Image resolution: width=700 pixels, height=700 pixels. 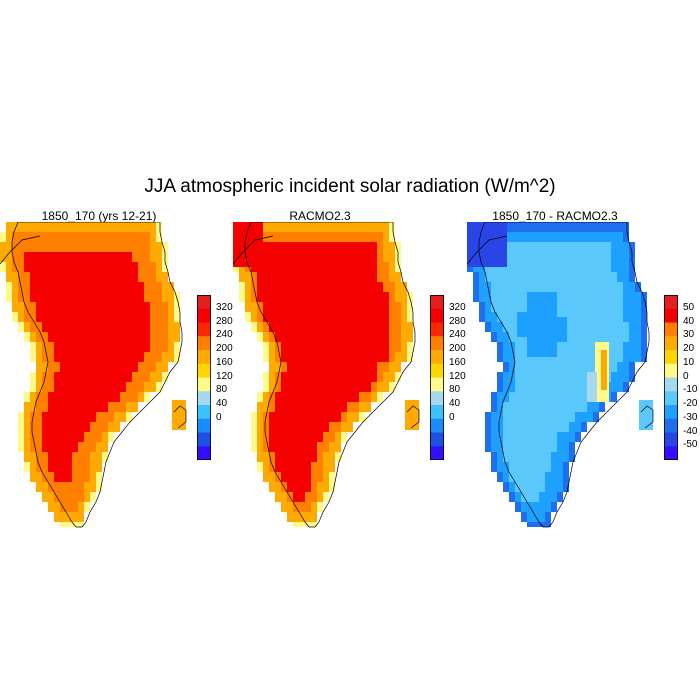 I want to click on colorbar-diff-tick-label: 0, so click(x=686, y=376).